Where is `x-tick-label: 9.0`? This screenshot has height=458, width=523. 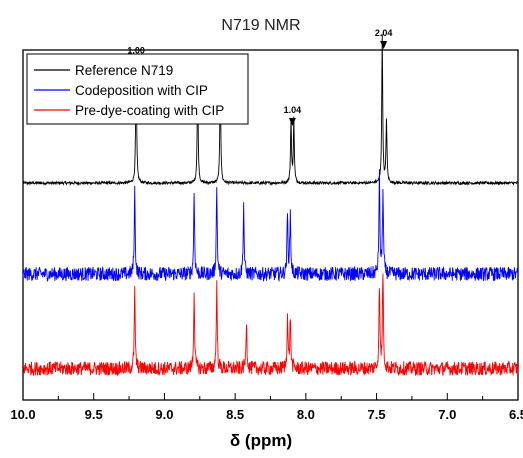 x-tick-label: 9.0 is located at coordinates (164, 414).